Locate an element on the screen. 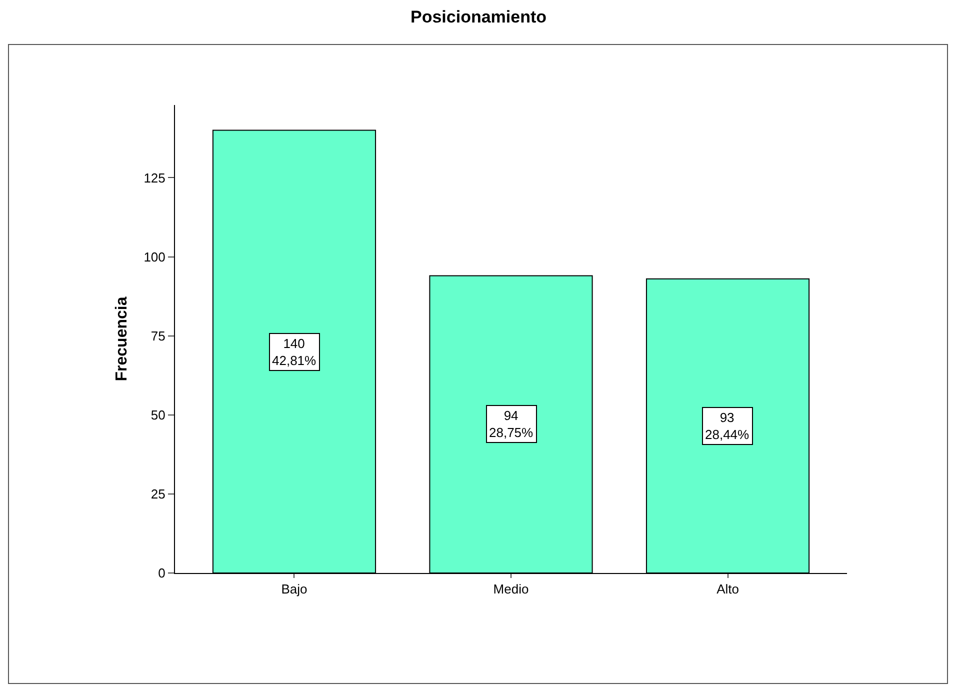 This screenshot has height=690, width=957. y-axis-title: Frecuencia is located at coordinates (122, 339).